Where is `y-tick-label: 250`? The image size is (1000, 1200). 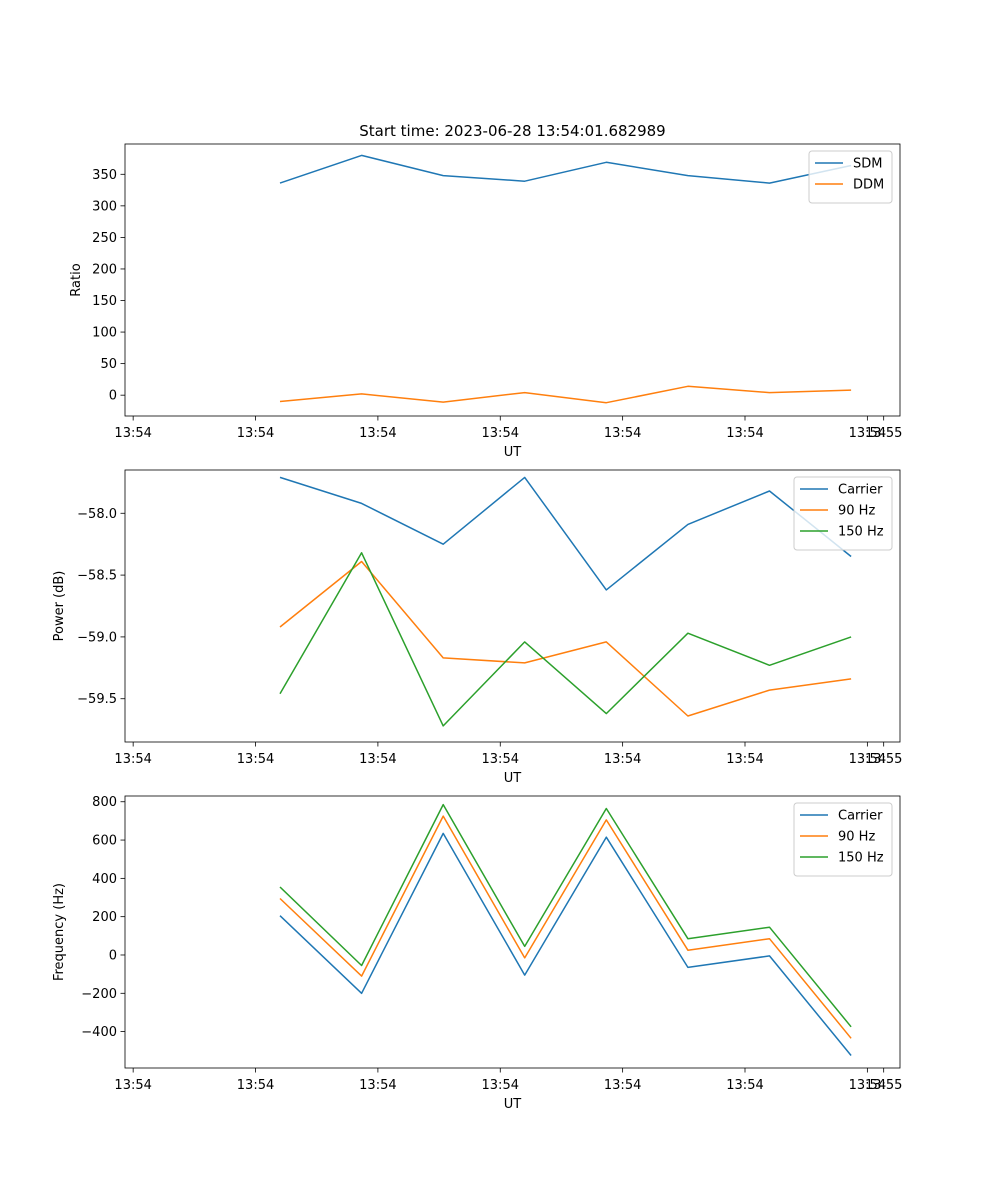 y-tick-label: 250 is located at coordinates (104, 238).